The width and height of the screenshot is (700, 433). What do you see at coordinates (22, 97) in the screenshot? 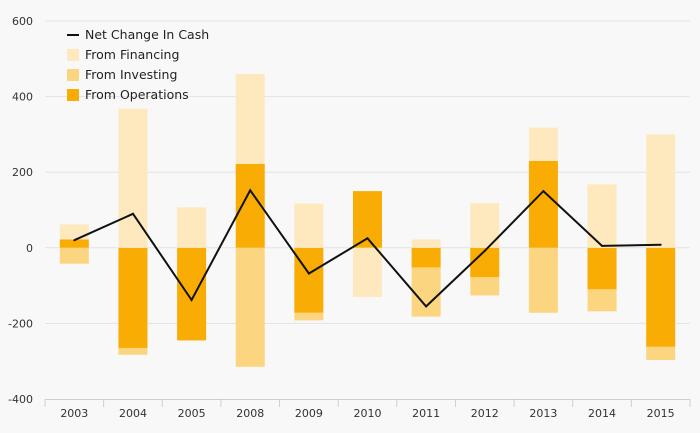
I see `y-tick-label: 400` at bounding box center [22, 97].